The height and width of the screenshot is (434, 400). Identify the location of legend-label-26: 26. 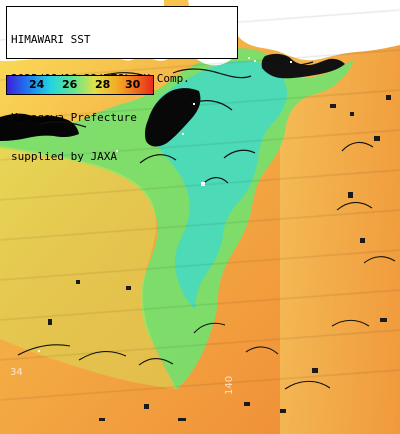
(70, 84).